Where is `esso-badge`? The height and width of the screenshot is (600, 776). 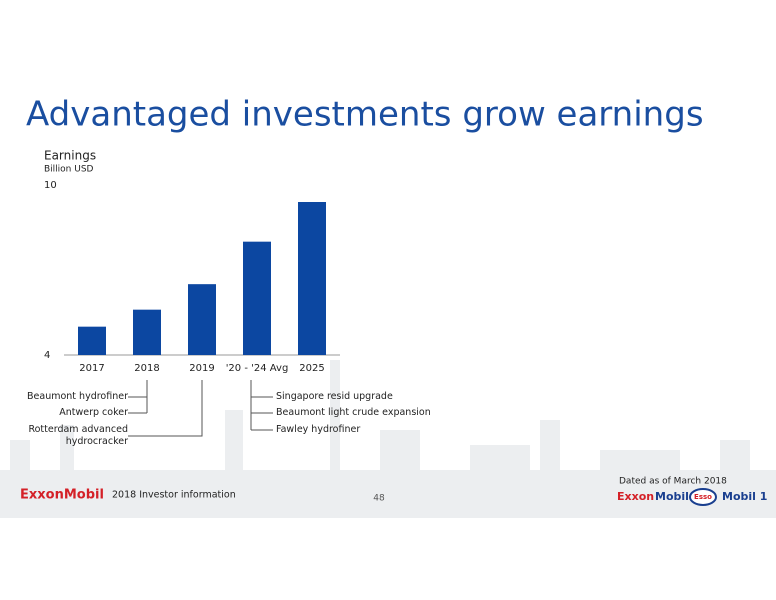
esso-badge is located at coordinates (703, 497).